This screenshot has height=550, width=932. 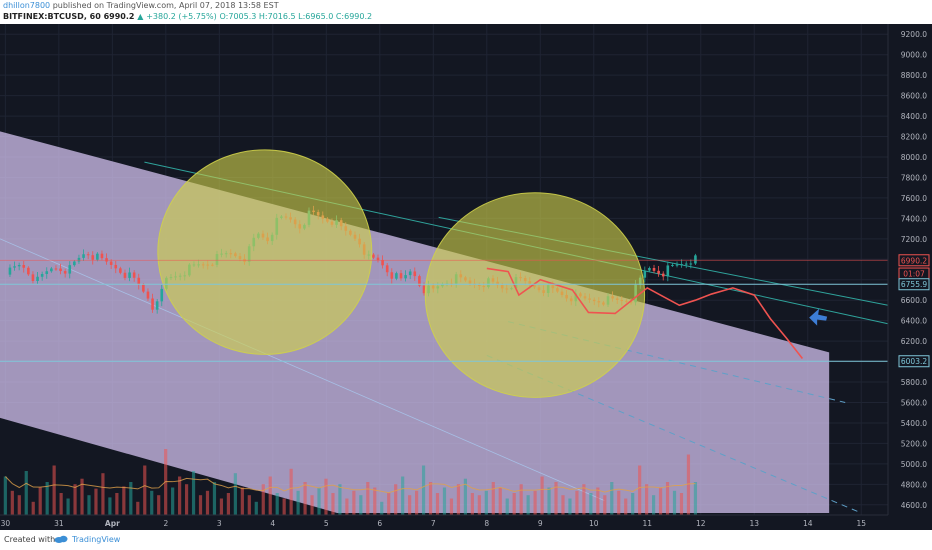 I want to click on tradingview-brand: TradingView, so click(x=96, y=539).